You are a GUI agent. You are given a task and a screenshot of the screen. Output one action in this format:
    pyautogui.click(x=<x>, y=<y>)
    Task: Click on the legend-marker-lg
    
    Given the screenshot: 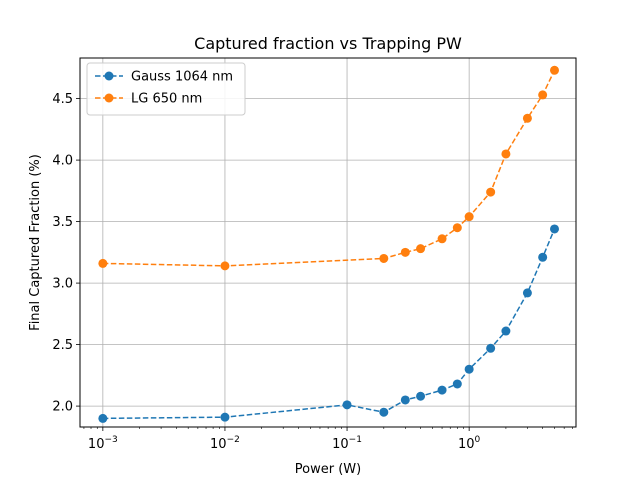 What is the action you would take?
    pyautogui.click(x=109, y=98)
    